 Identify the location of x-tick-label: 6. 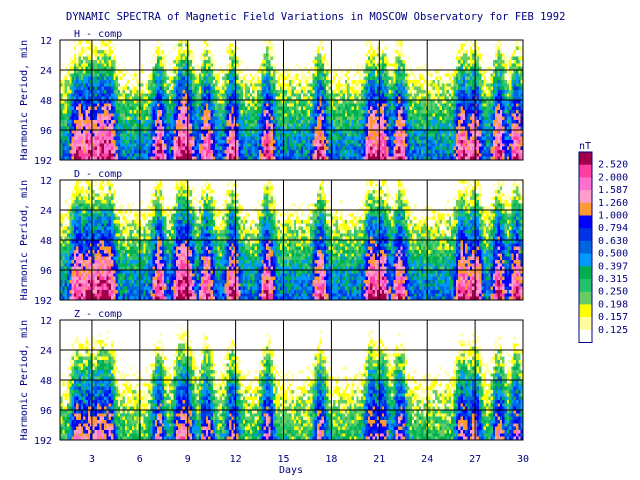
(140, 459).